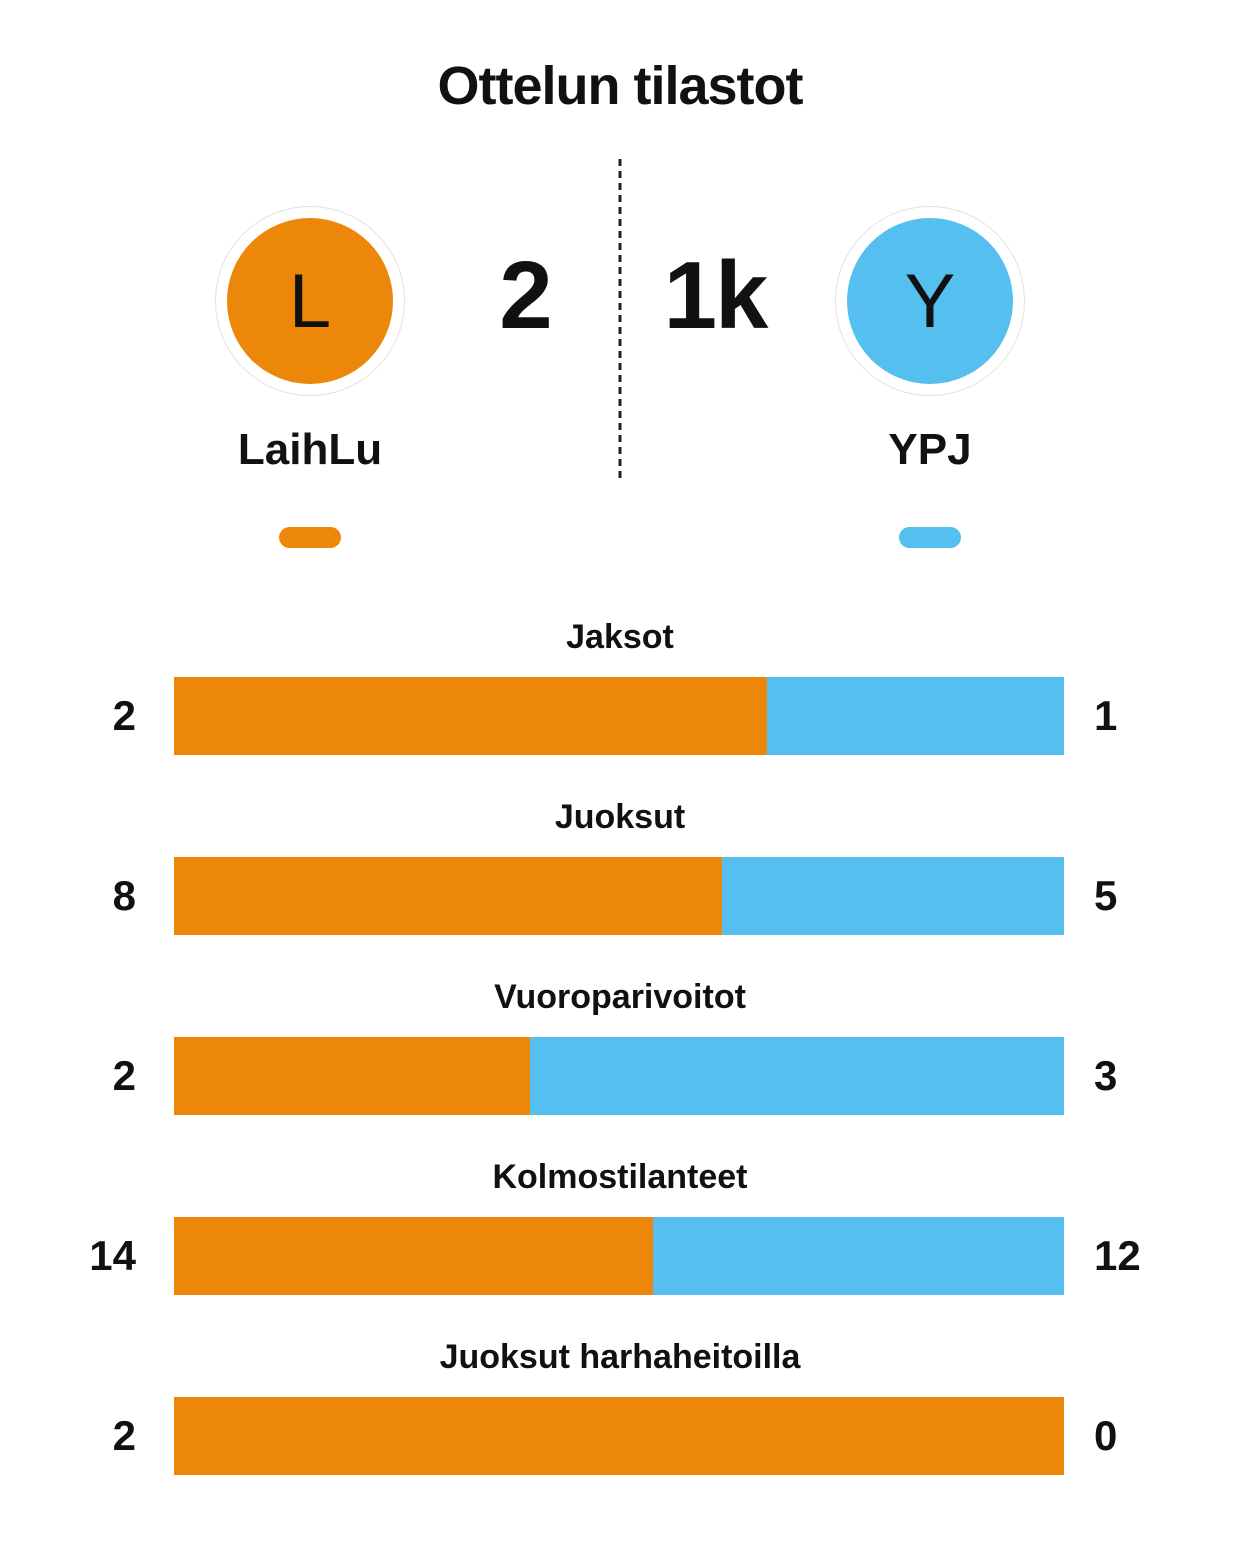 This screenshot has width=1240, height=1556. I want to click on home-team: L LaihLu, so click(310, 339).